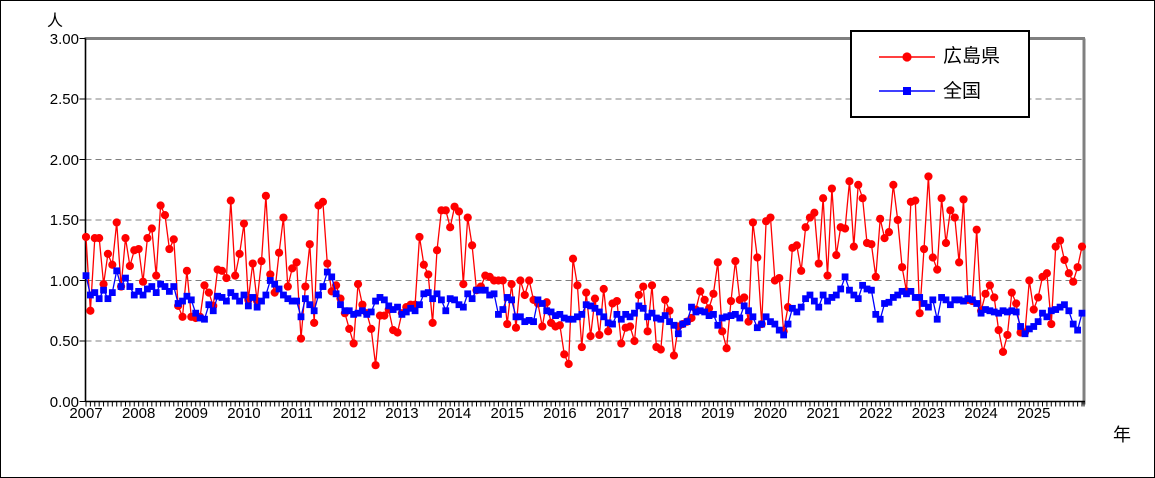  What do you see at coordinates (86, 413) in the screenshot?
I see `x-tick-label: 2007` at bounding box center [86, 413].